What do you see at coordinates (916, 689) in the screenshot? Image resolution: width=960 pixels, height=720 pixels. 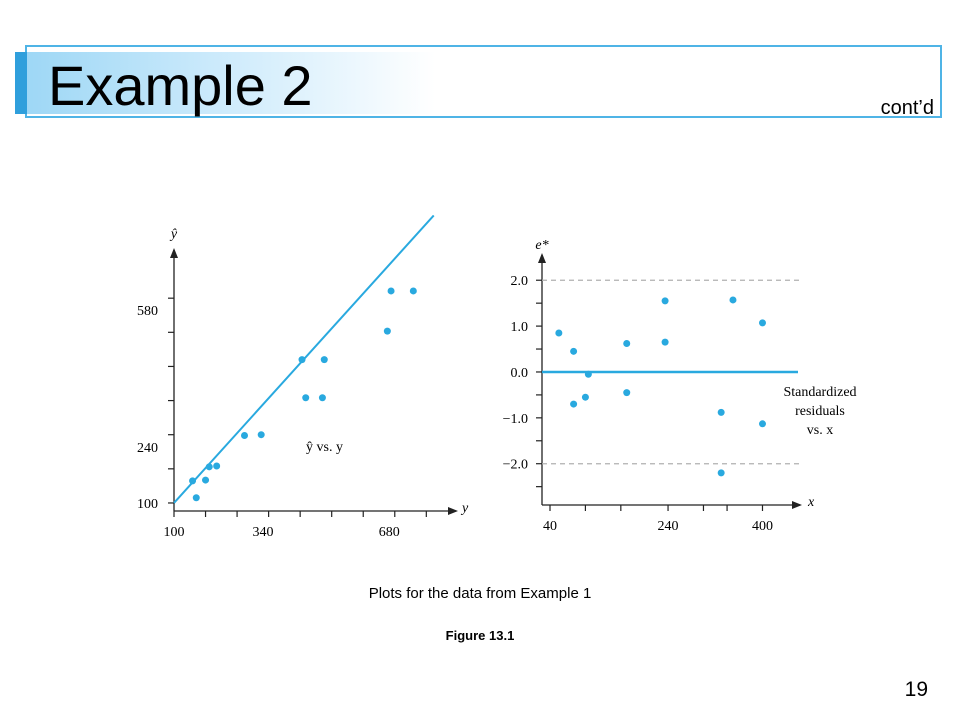 I see `page-number: 19` at bounding box center [916, 689].